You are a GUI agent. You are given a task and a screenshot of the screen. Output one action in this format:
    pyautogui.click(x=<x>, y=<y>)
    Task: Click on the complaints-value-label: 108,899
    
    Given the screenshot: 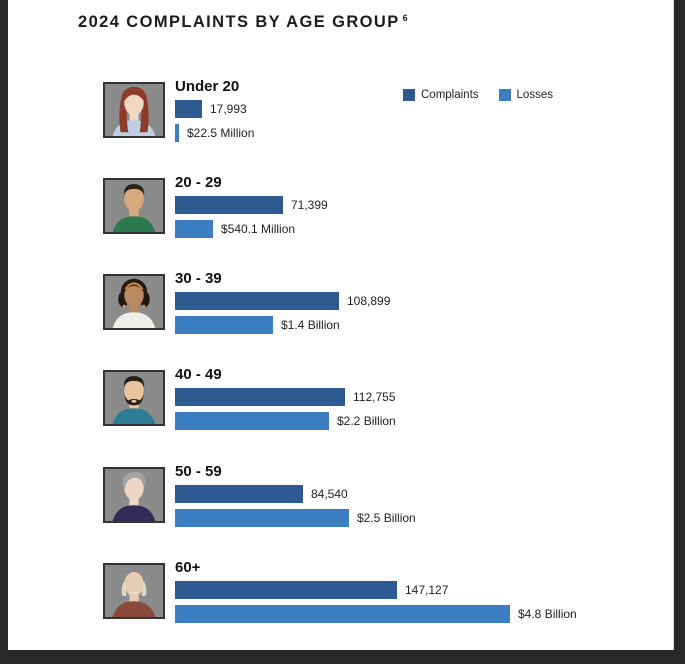 What is the action you would take?
    pyautogui.click(x=369, y=301)
    